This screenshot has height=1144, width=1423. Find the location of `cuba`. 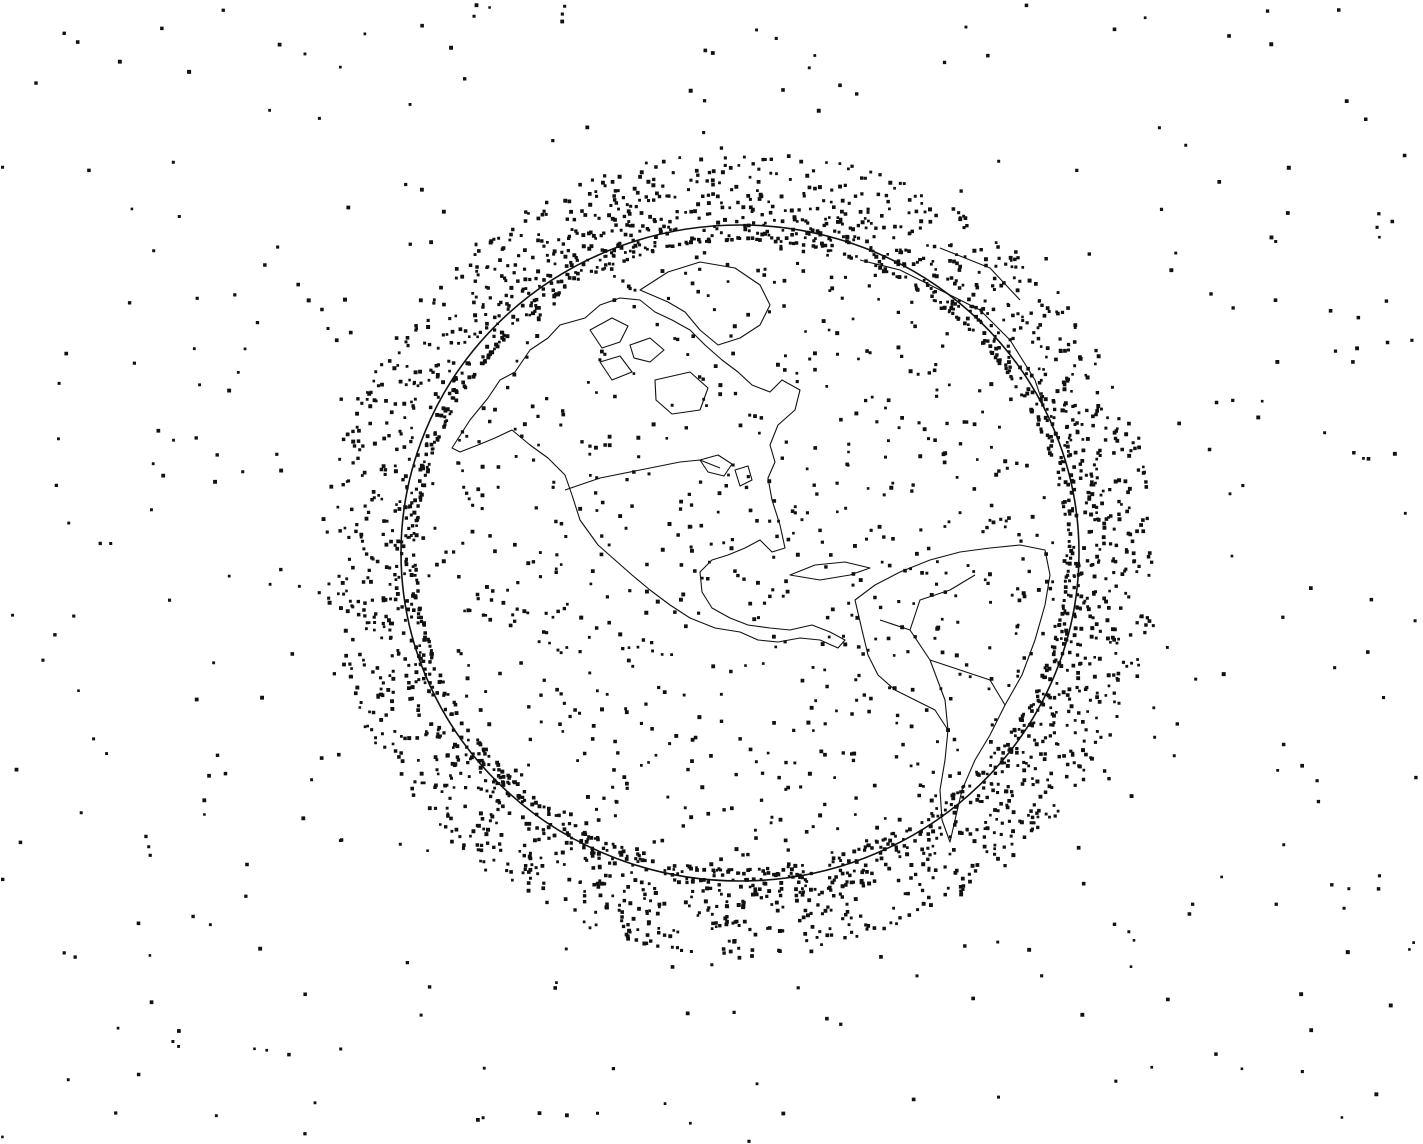

cuba is located at coordinates (830, 571).